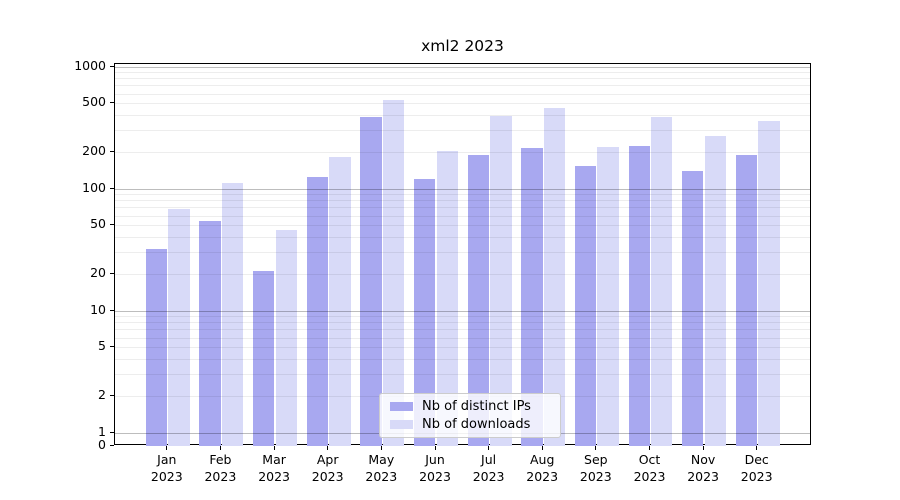  I want to click on x-axis-month-label: Apr, so click(327, 459).